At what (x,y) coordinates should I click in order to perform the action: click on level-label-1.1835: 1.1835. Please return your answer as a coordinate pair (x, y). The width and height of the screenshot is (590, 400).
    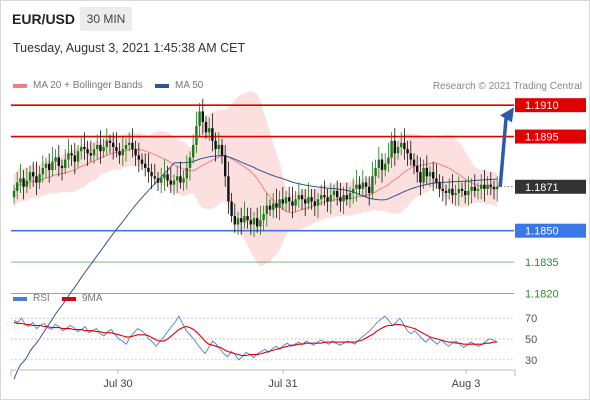
    Looking at the image, I should click on (542, 263).